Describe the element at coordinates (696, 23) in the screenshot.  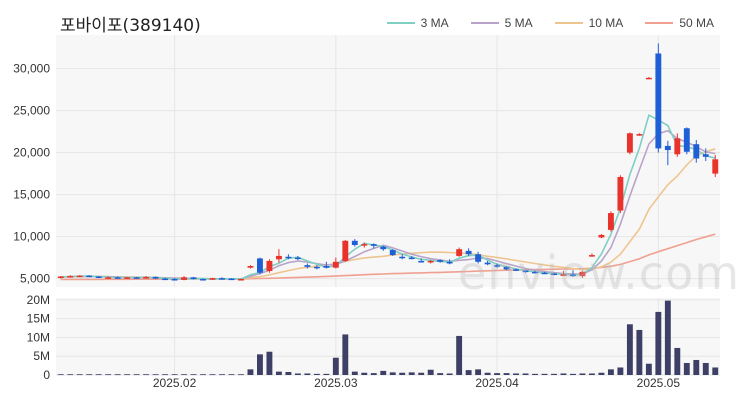
I see `legend-label-ma50: 50 MA` at that location.